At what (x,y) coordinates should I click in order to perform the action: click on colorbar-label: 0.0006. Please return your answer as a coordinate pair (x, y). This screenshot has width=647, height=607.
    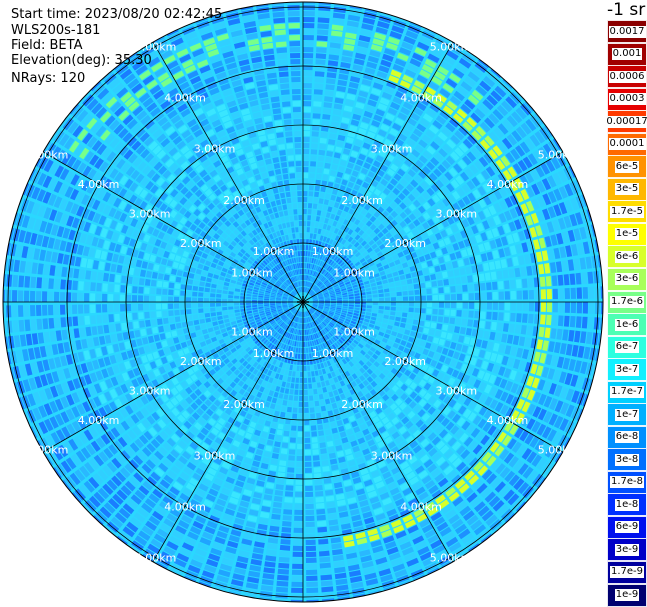
    Looking at the image, I should click on (627, 76).